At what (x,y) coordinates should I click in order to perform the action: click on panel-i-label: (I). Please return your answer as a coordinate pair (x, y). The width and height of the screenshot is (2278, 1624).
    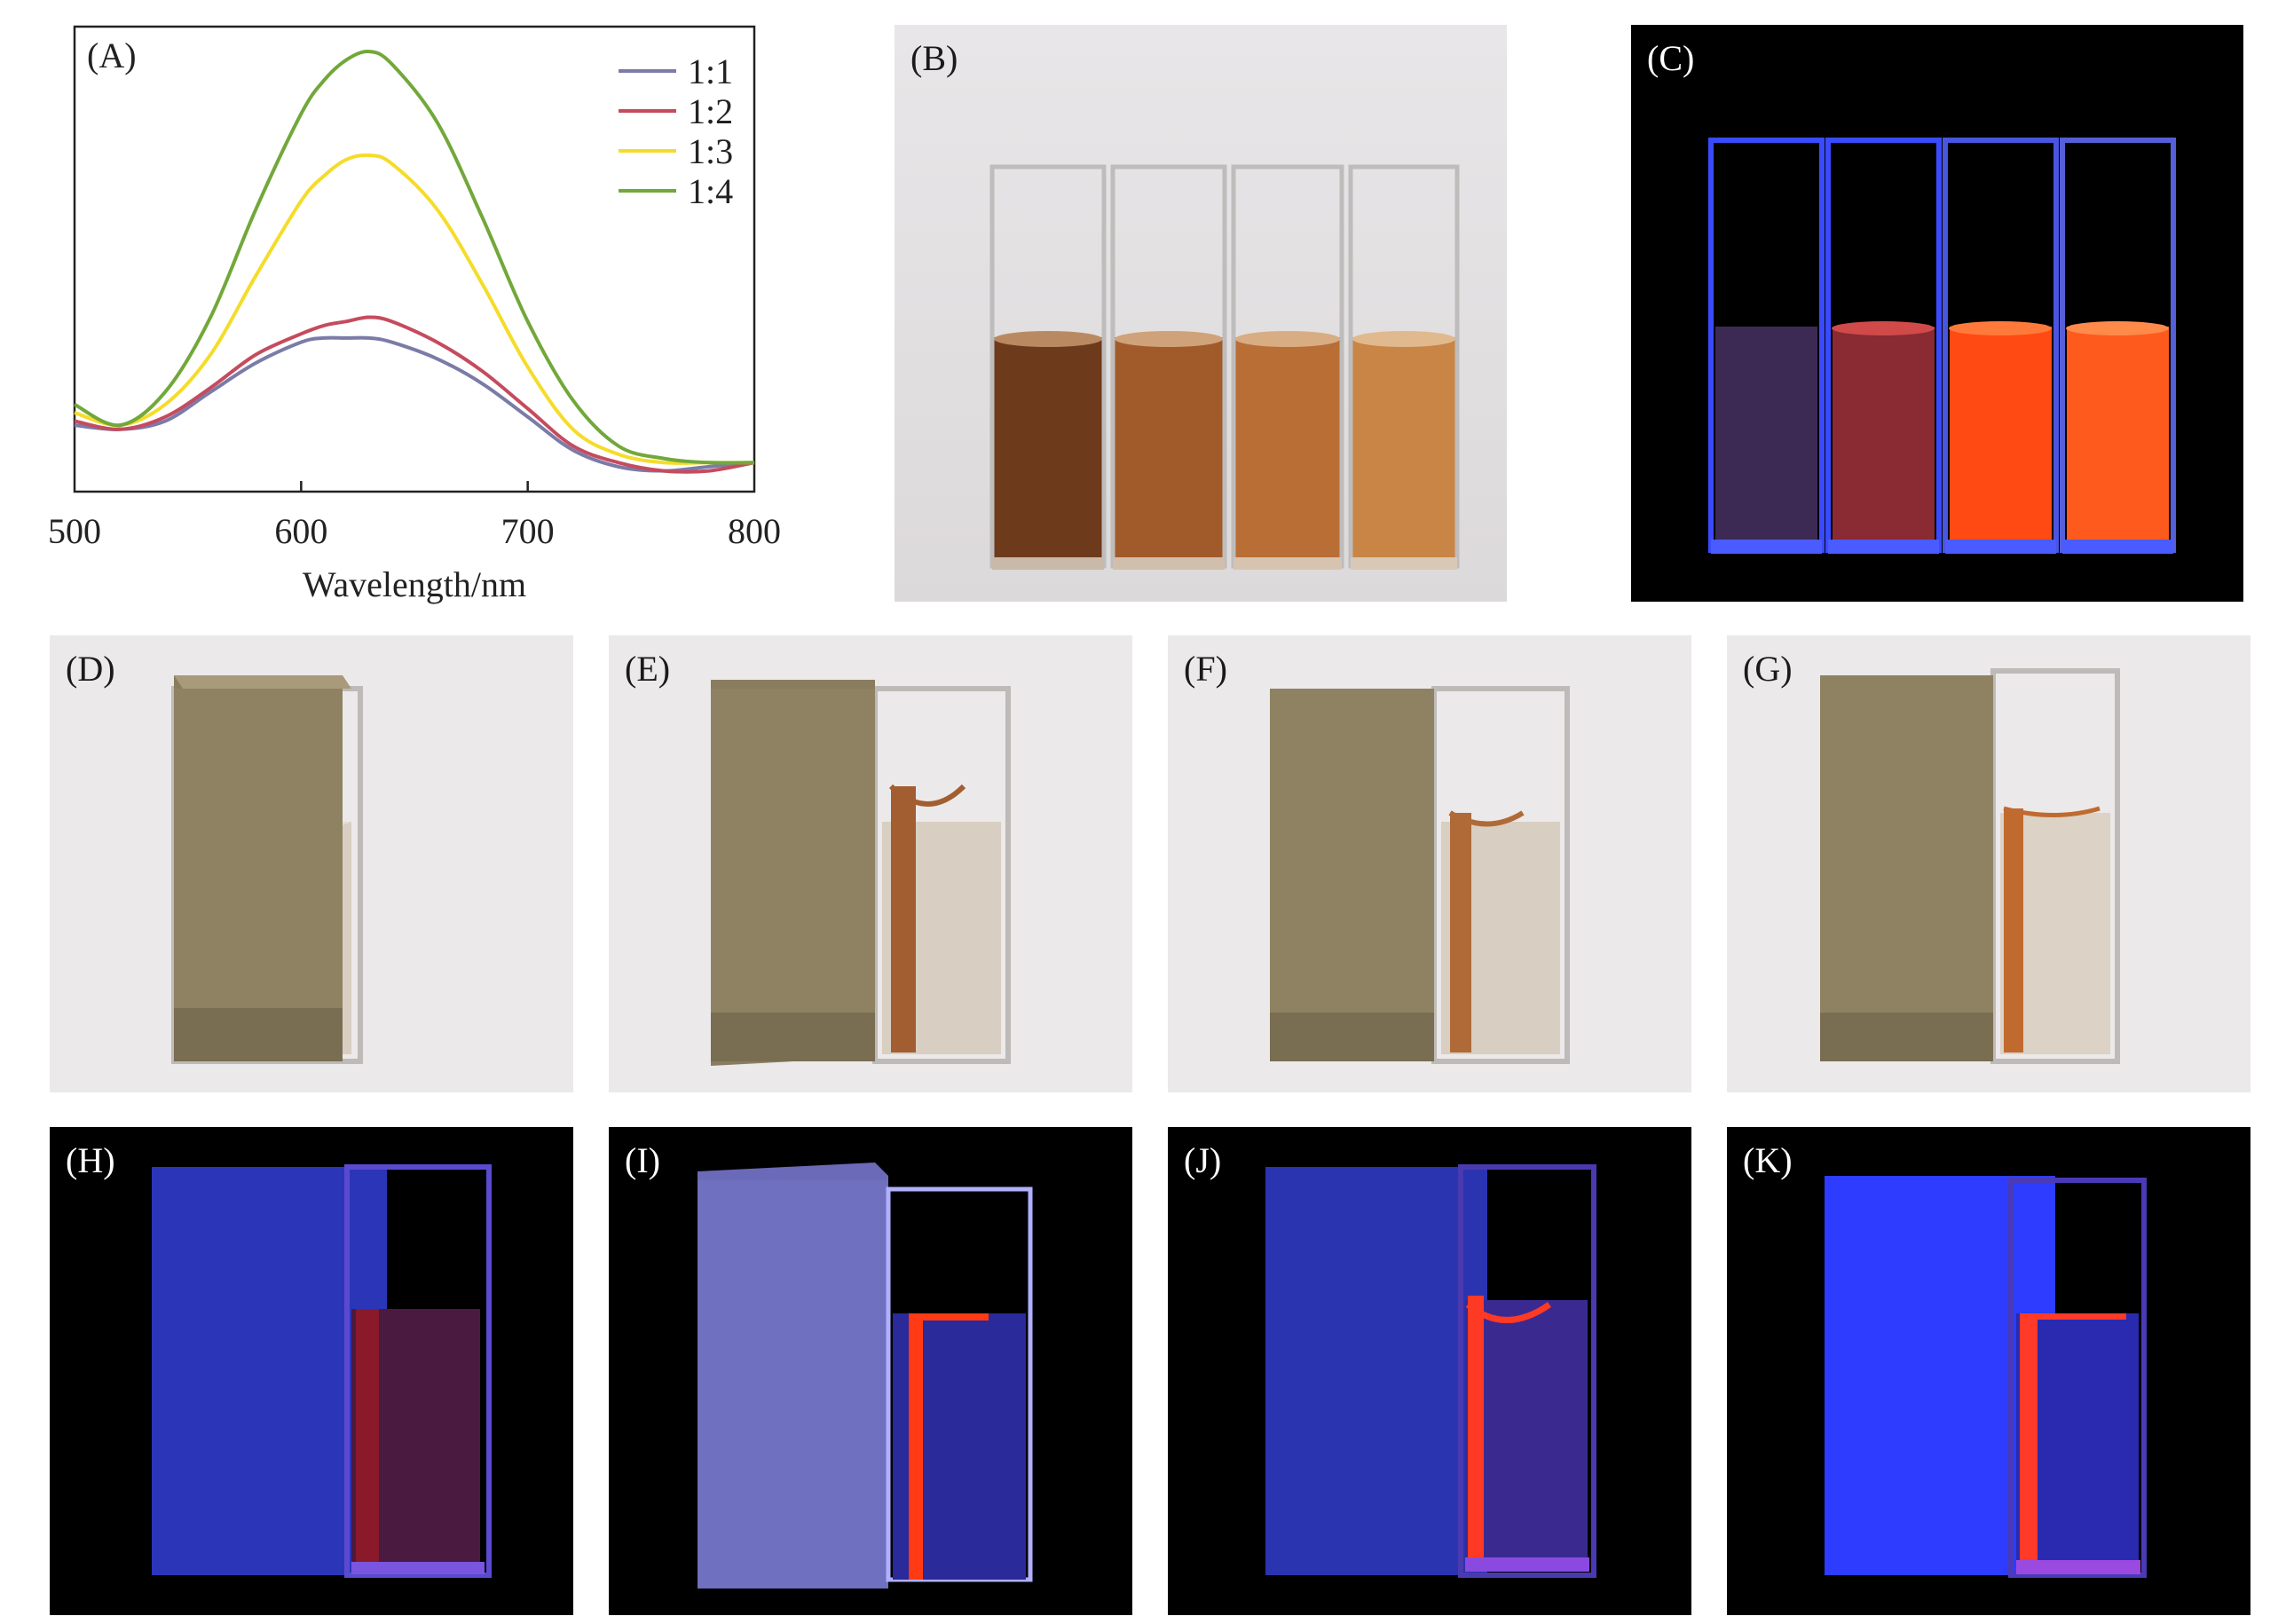
    Looking at the image, I should click on (642, 1160).